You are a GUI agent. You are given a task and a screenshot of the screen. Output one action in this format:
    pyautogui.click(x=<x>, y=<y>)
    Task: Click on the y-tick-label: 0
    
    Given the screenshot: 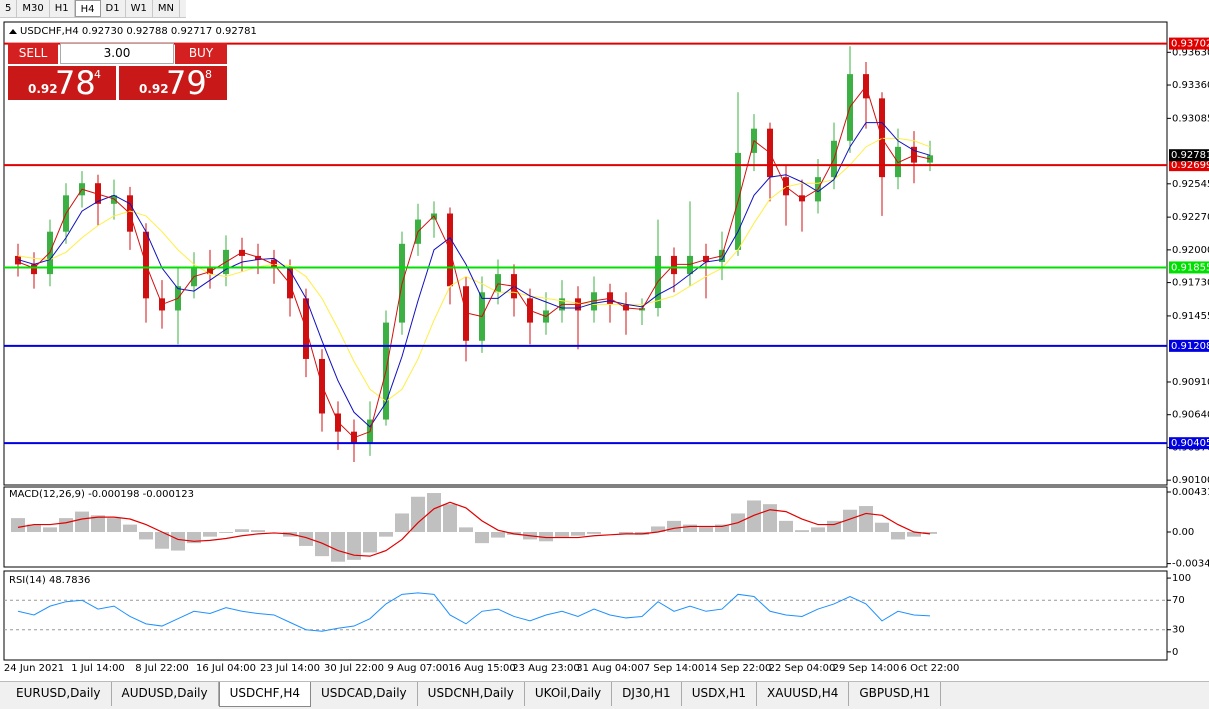 What is the action you would take?
    pyautogui.click(x=1175, y=652)
    